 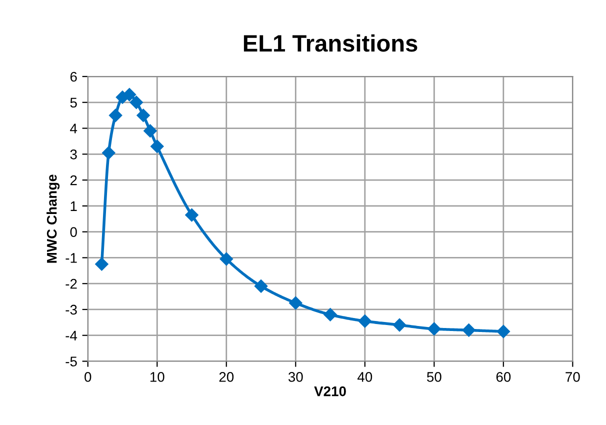 What do you see at coordinates (73, 103) in the screenshot?
I see `y-tick-label: 5` at bounding box center [73, 103].